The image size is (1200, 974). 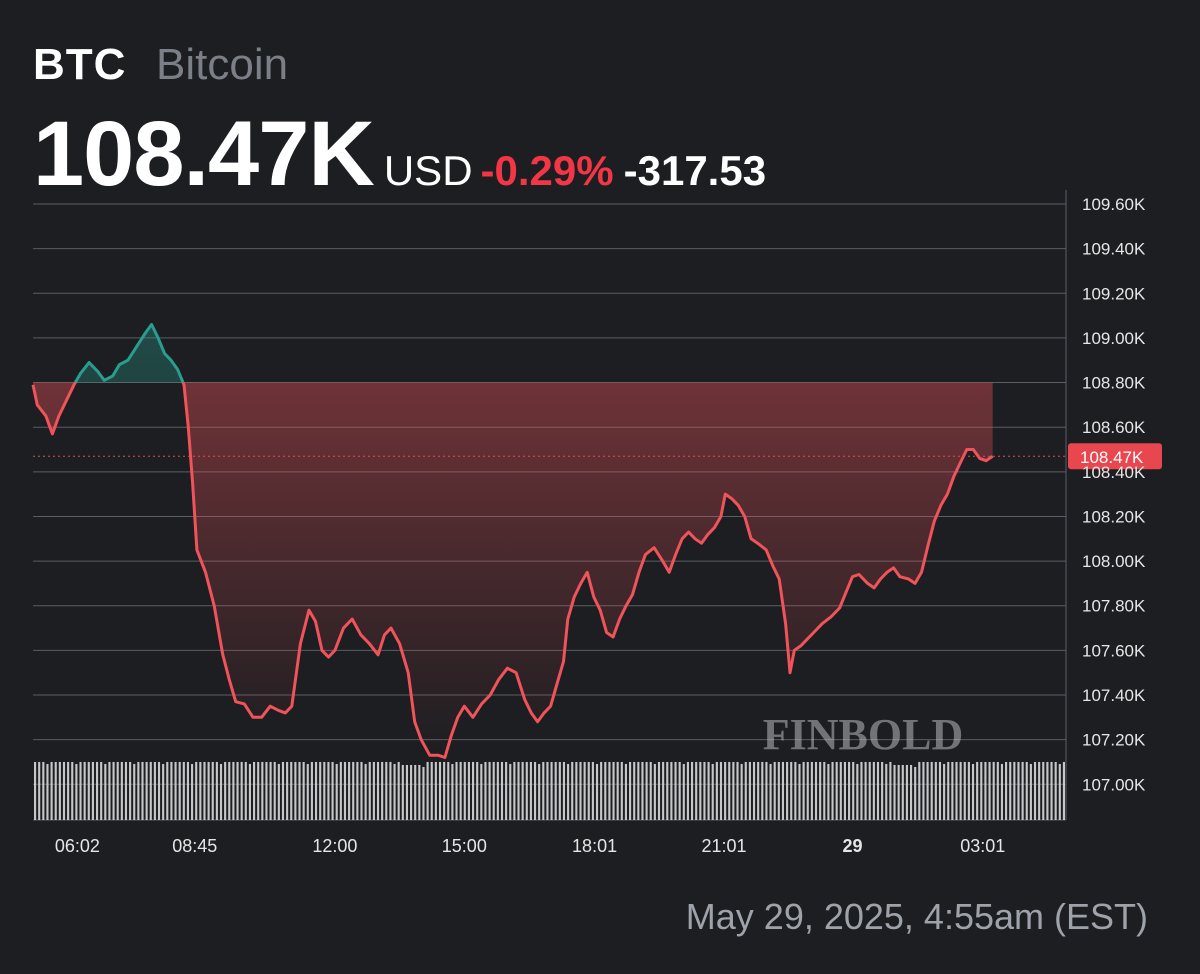 What do you see at coordinates (1115, 456) in the screenshot?
I see `current-price-tag` at bounding box center [1115, 456].